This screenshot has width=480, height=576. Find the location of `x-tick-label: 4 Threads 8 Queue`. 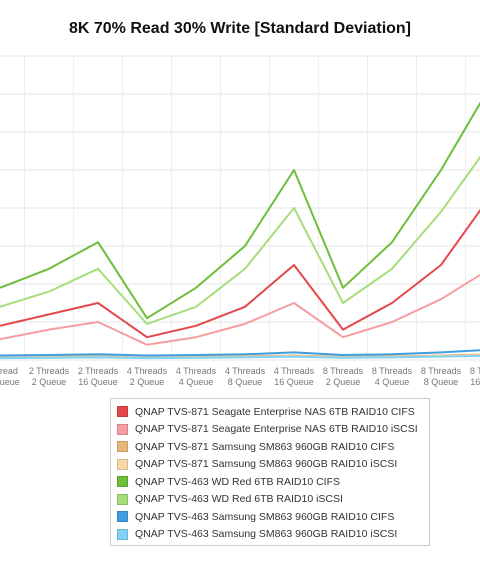

x-tick-label: 4 Threads 8 Queue is located at coordinates (245, 376).